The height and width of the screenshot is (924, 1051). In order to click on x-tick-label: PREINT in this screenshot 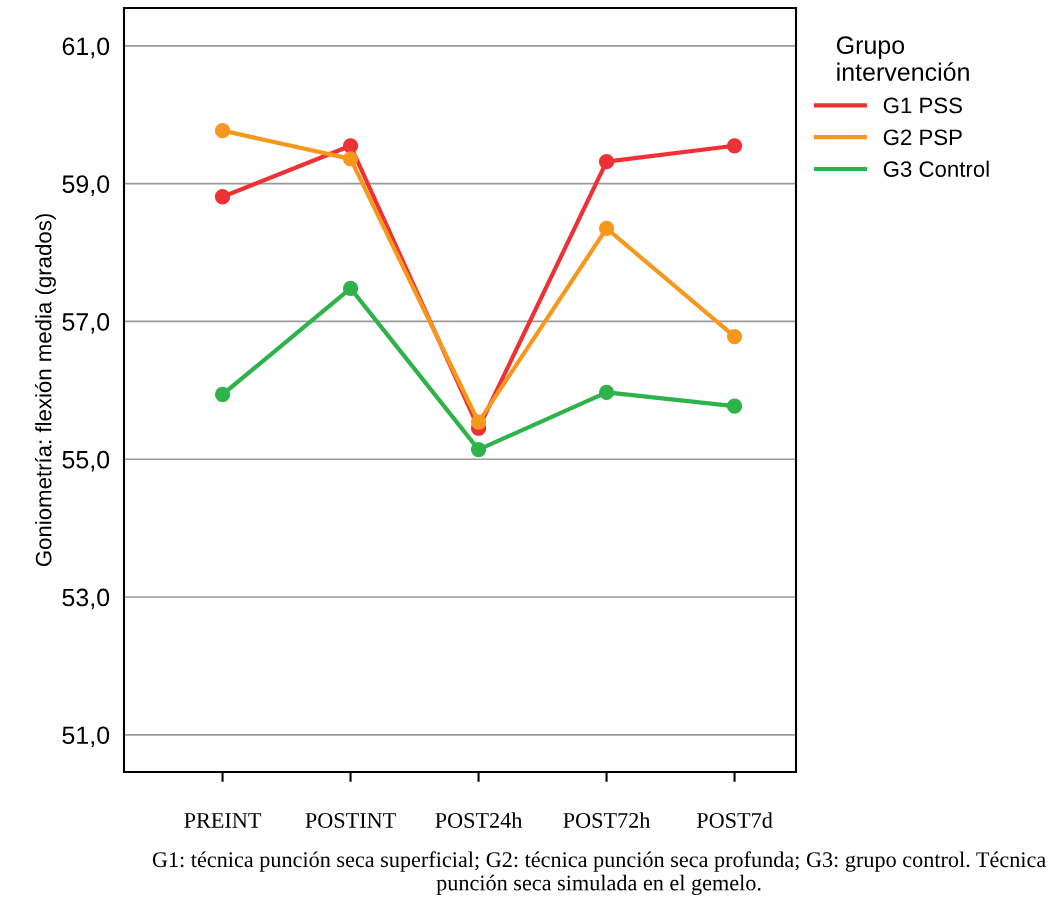, I will do `click(223, 820)`.